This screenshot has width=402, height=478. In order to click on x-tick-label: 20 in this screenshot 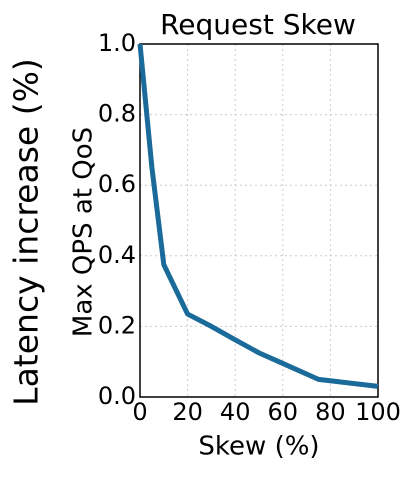, I will do `click(187, 412)`.